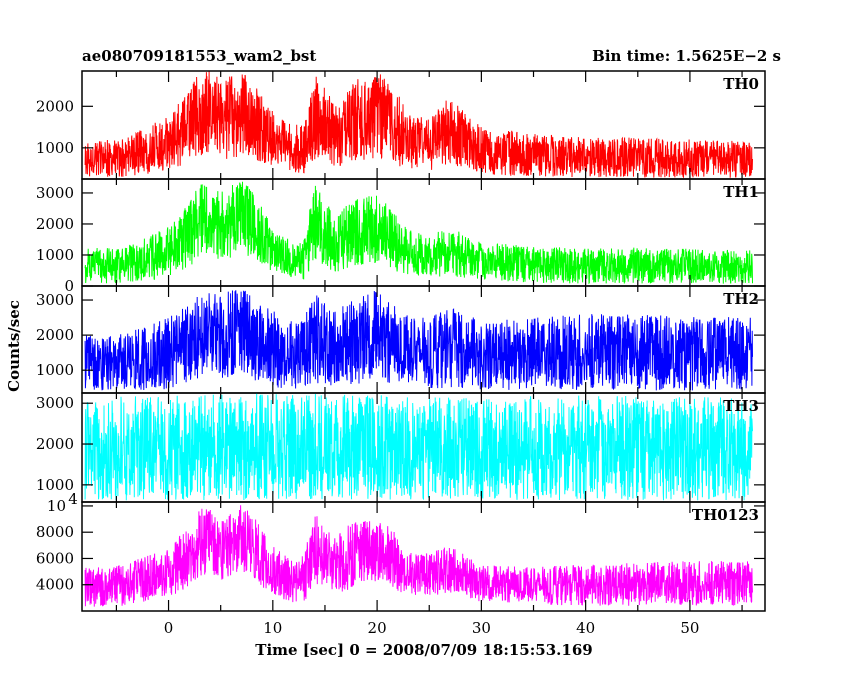  I want to click on x-tick-label: 40, so click(585, 628).